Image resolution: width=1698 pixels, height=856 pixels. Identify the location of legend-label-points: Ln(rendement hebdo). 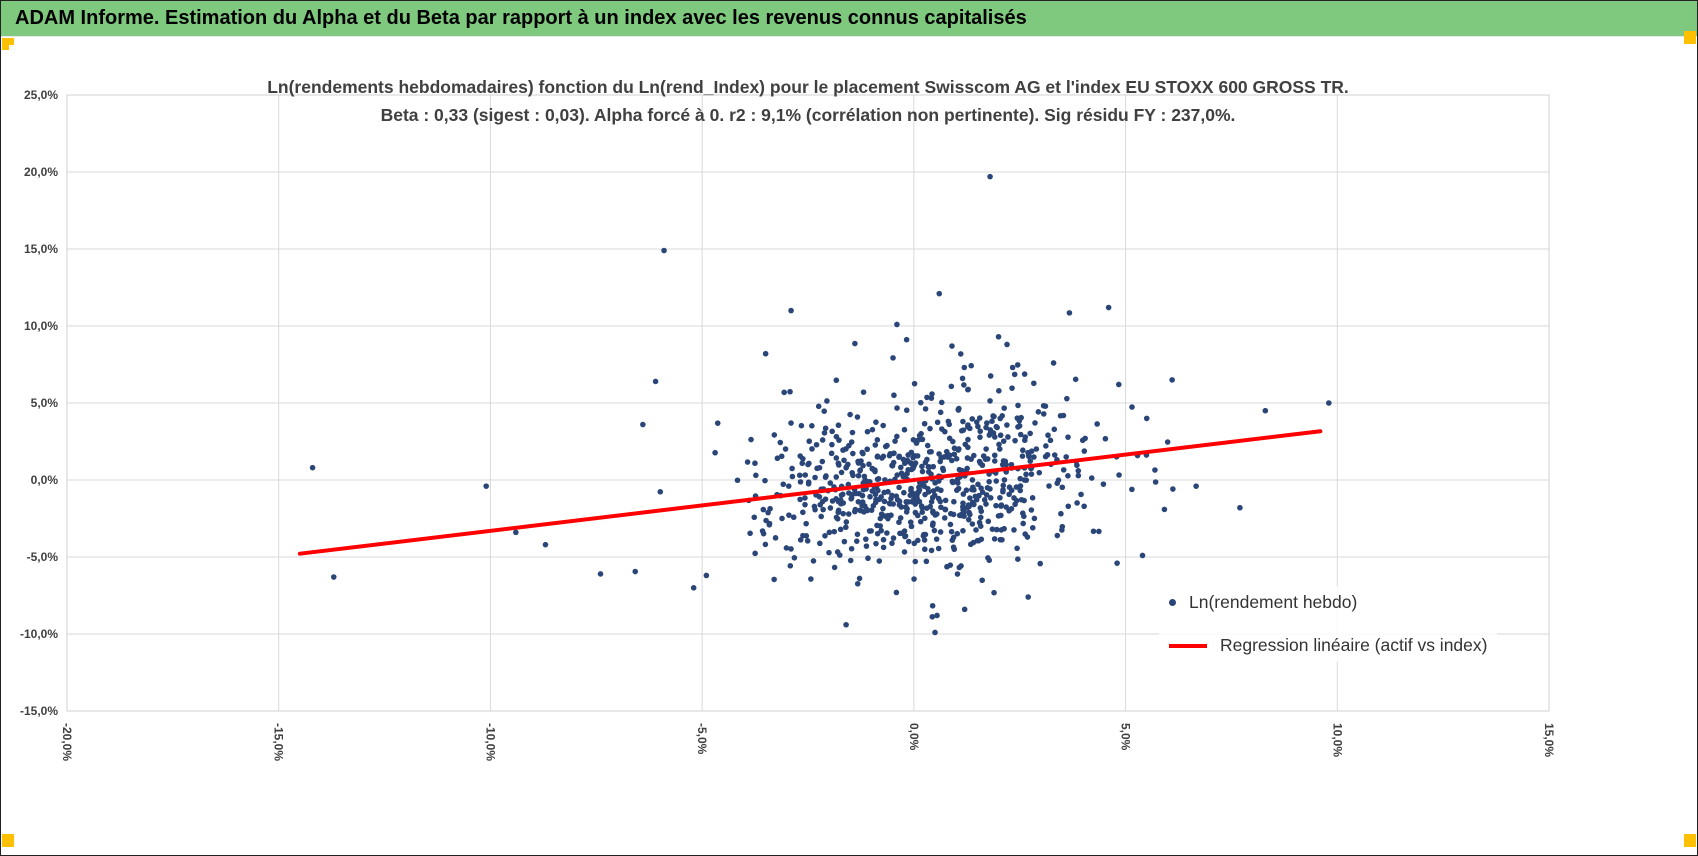
(1273, 602).